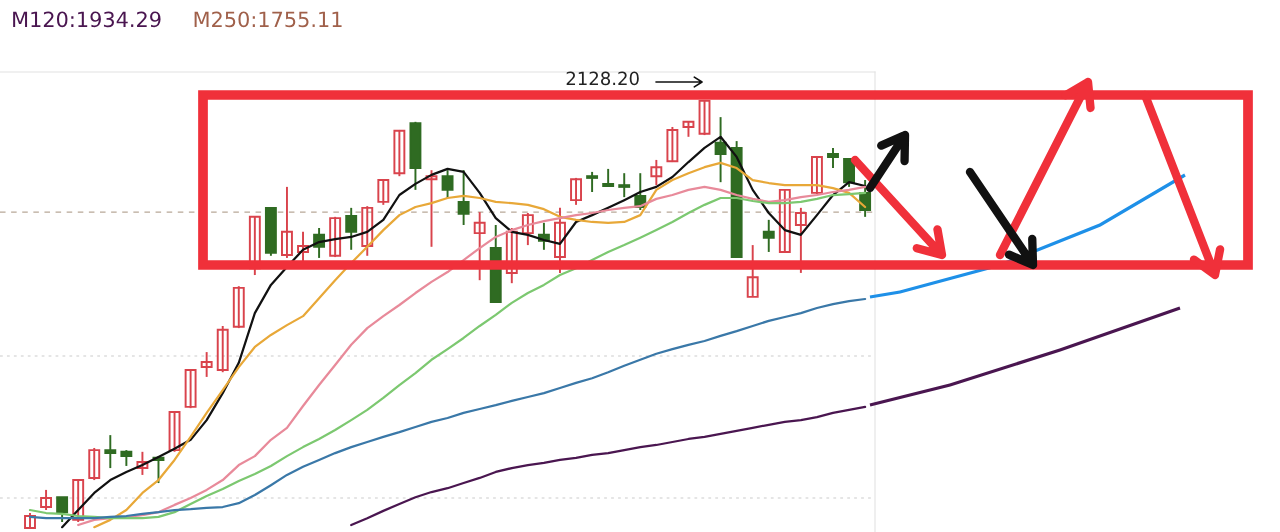  Describe the element at coordinates (602, 78) in the screenshot. I see `text: 2128.20` at that location.